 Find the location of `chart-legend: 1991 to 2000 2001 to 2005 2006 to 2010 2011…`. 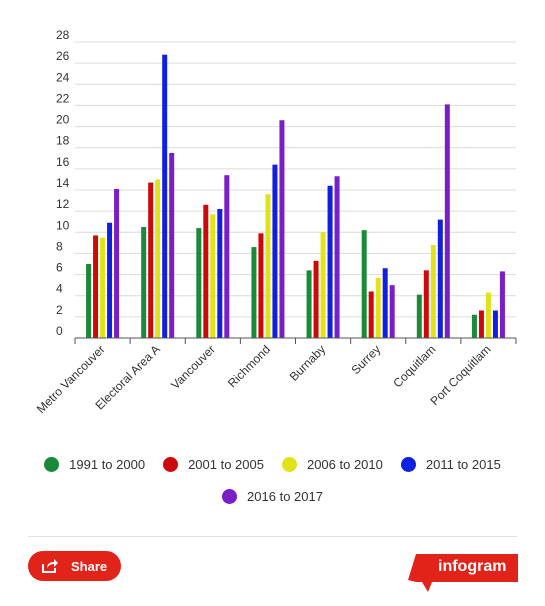

chart-legend: 1991 to 2000 2001 to 2005 2006 to 2010 2011… is located at coordinates (272, 480).